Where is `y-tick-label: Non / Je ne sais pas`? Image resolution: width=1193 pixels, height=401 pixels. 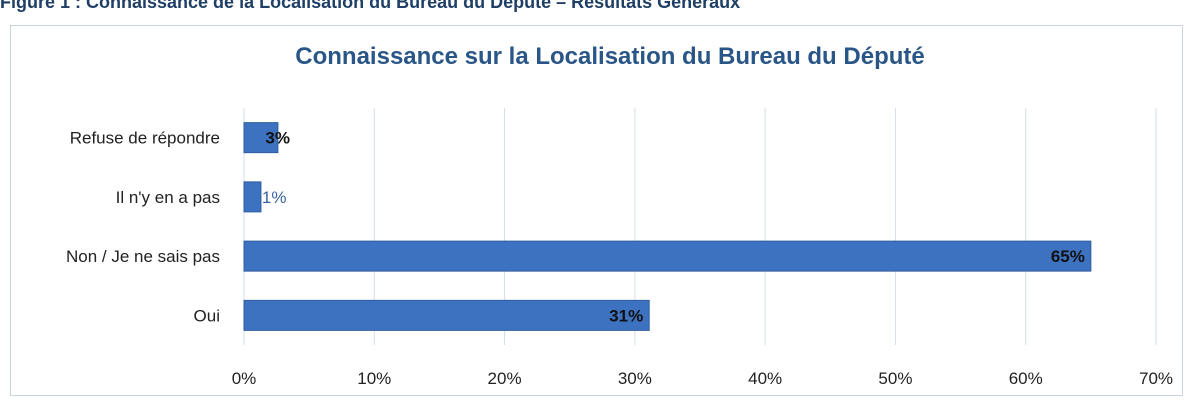 y-tick-label: Non / Je ne sais pas is located at coordinates (143, 256).